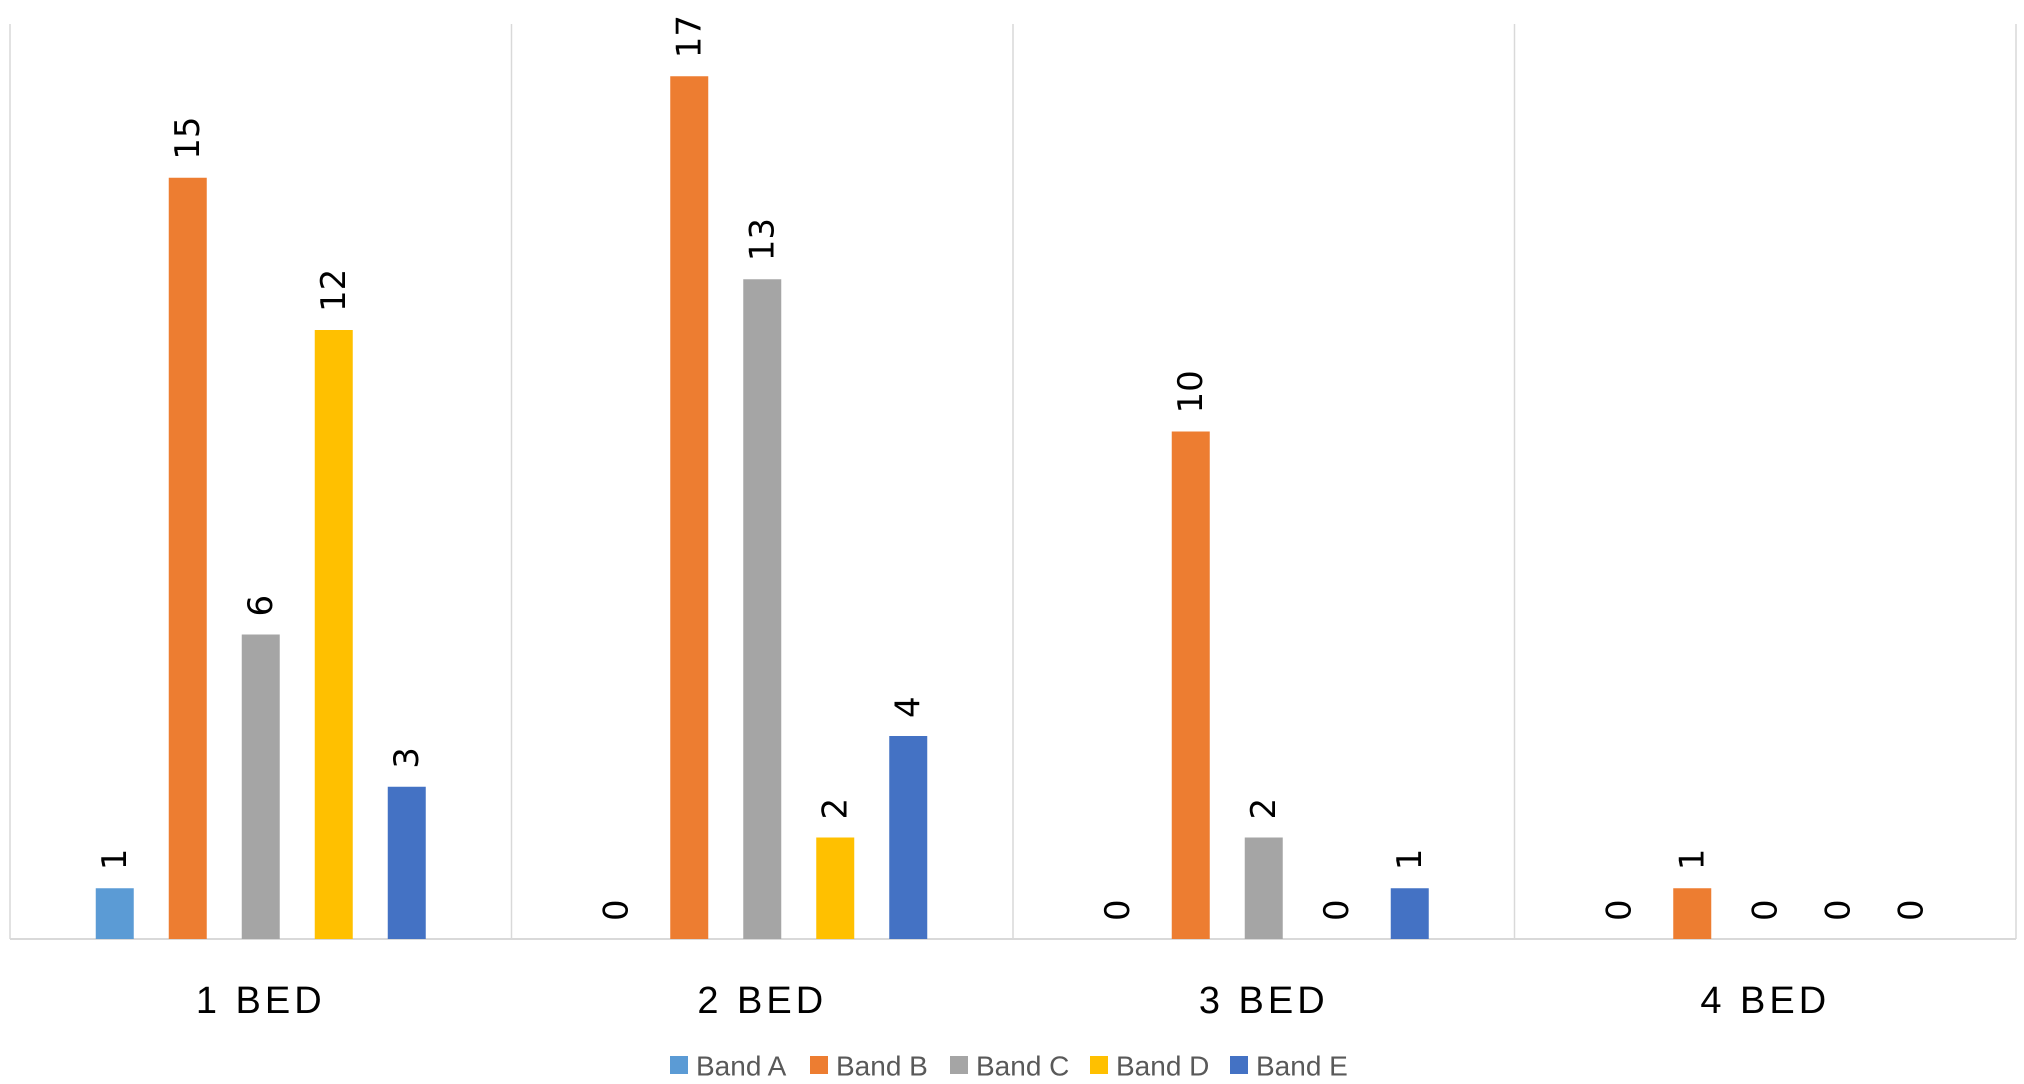  Describe the element at coordinates (261, 606) in the screenshot. I see `data-label: 6` at that location.